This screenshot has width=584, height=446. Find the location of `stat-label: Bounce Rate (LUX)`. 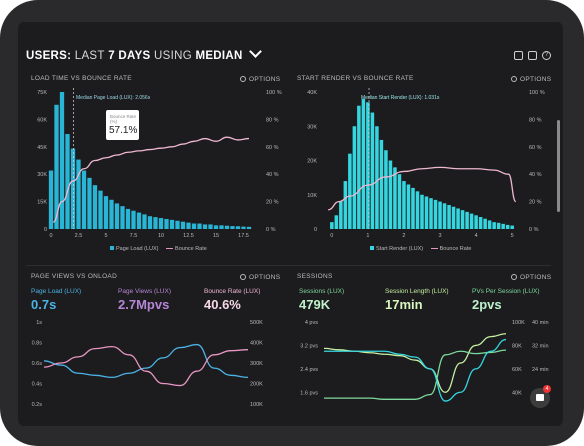

stat-label: Bounce Rate (LUX) is located at coordinates (232, 291).